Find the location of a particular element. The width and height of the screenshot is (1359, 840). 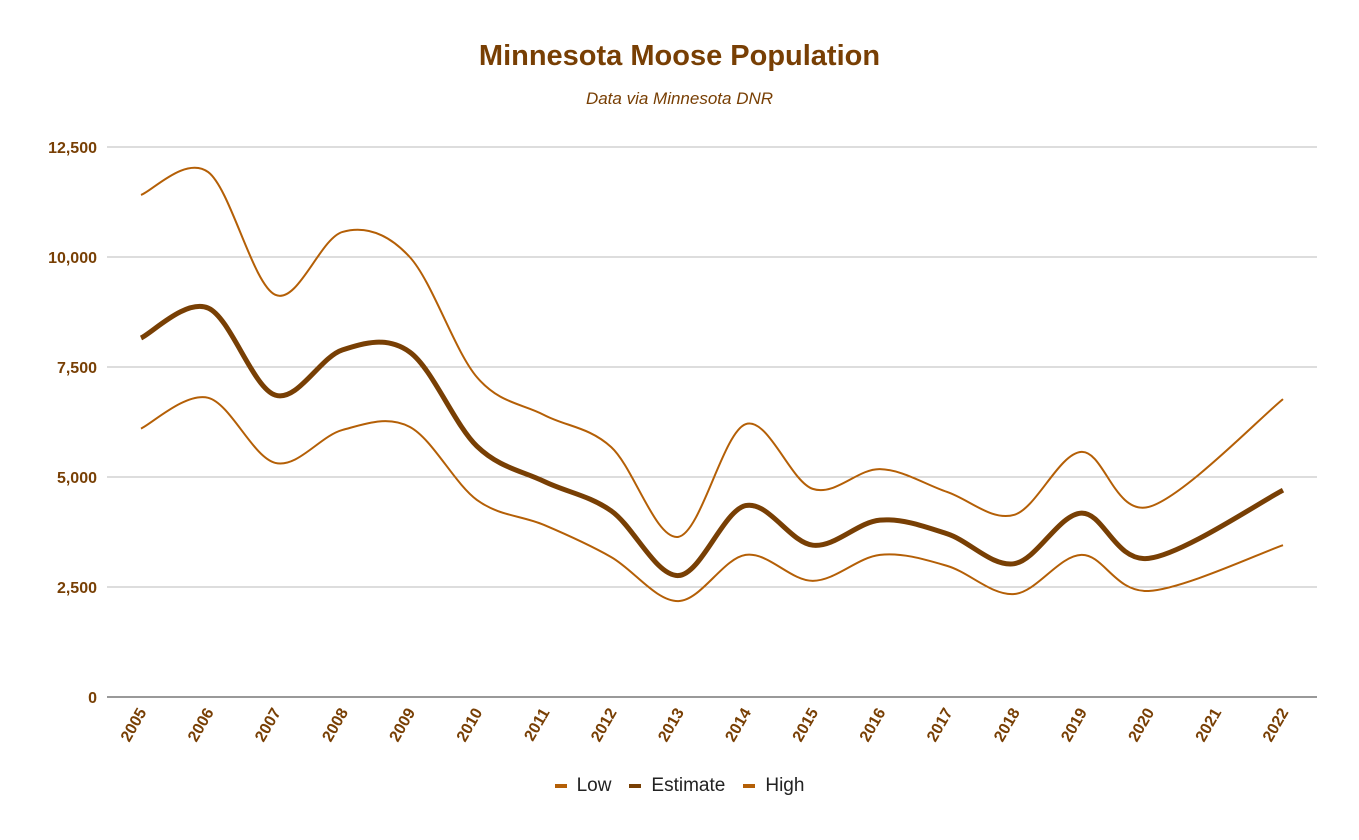

legend-item-low: Low is located at coordinates (583, 786).